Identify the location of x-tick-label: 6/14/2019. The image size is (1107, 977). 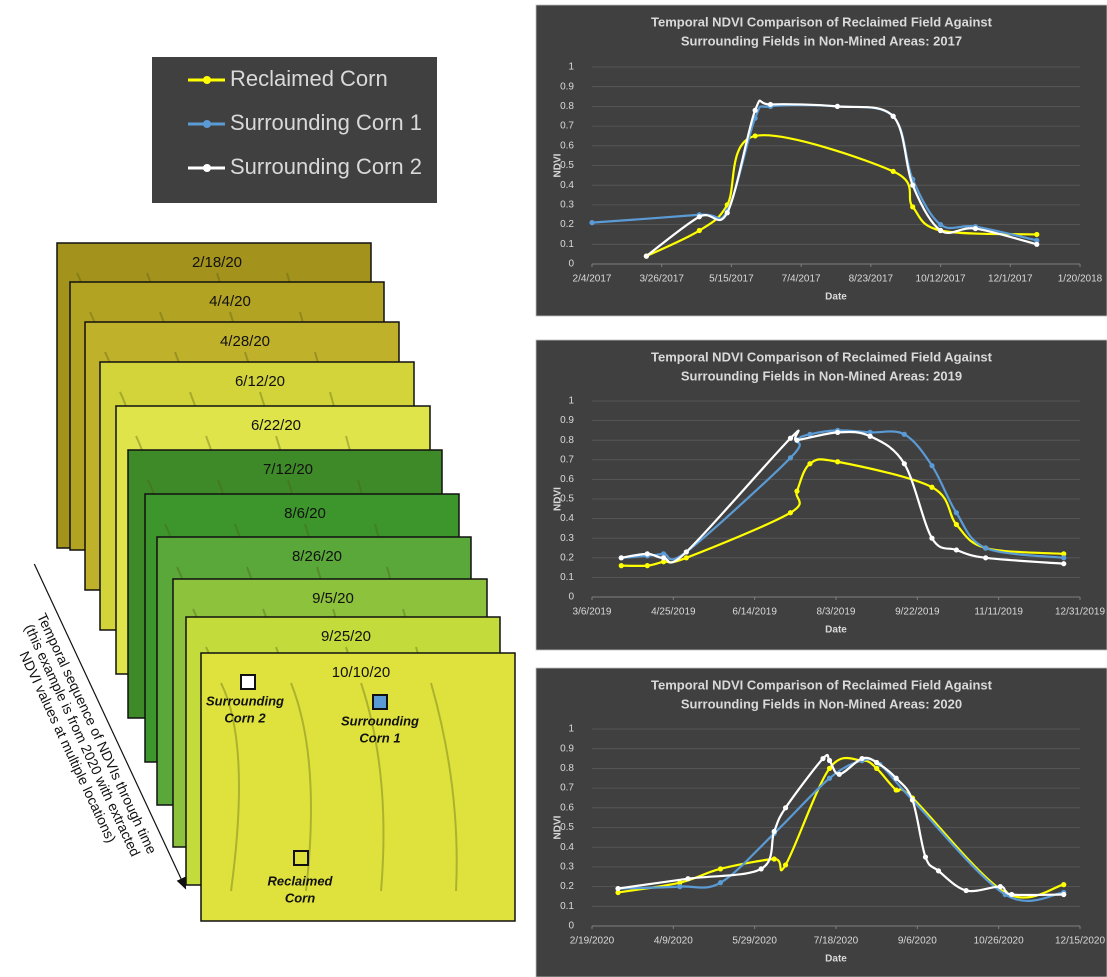
(754, 612).